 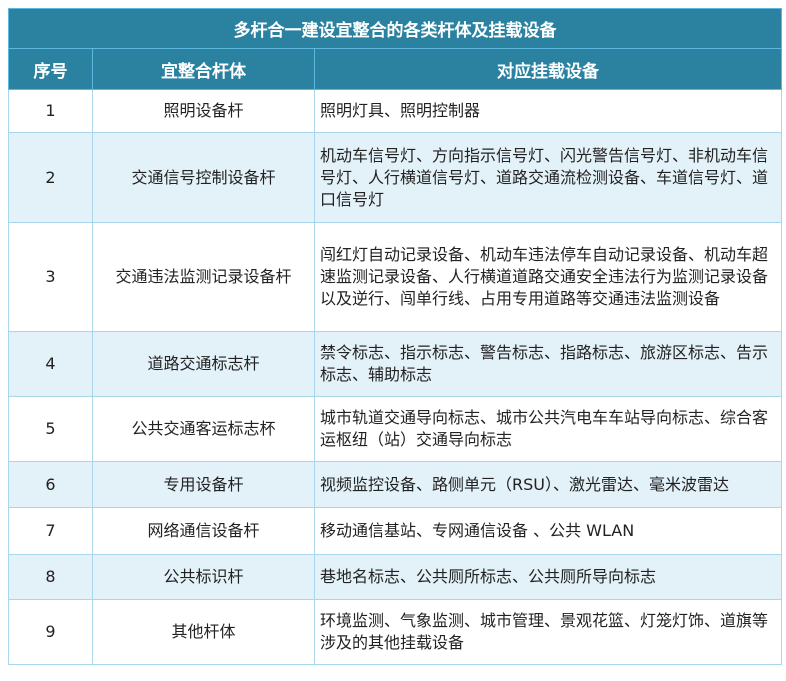 What do you see at coordinates (548, 111) in the screenshot?
I see `row-devices: 照明灯具、照明控制器` at bounding box center [548, 111].